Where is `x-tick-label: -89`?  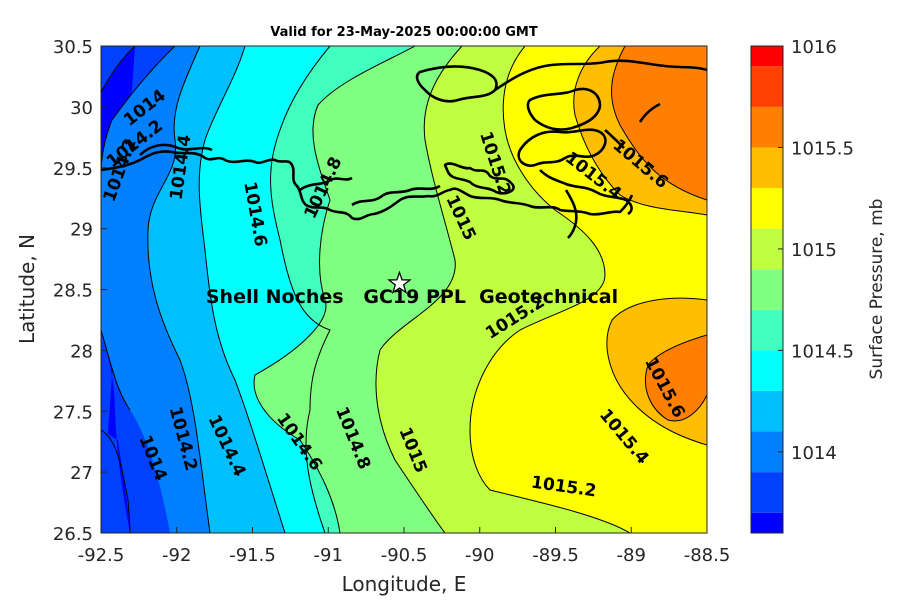 x-tick-label: -89 is located at coordinates (631, 555).